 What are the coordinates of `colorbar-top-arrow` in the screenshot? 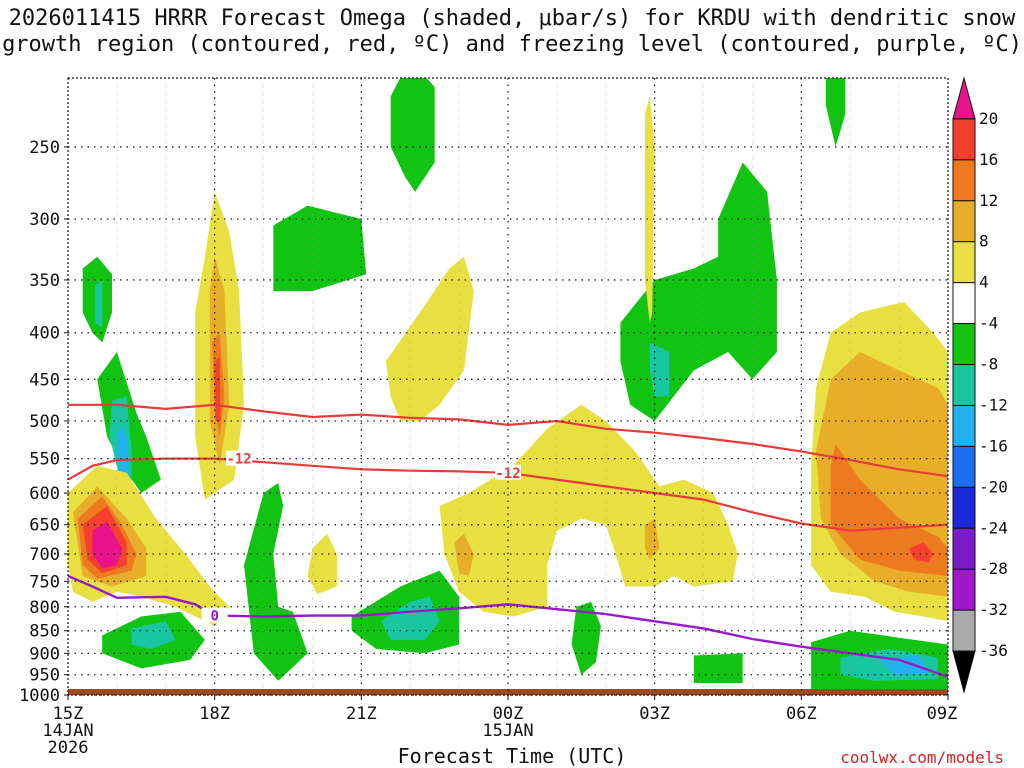 It's located at (964, 98).